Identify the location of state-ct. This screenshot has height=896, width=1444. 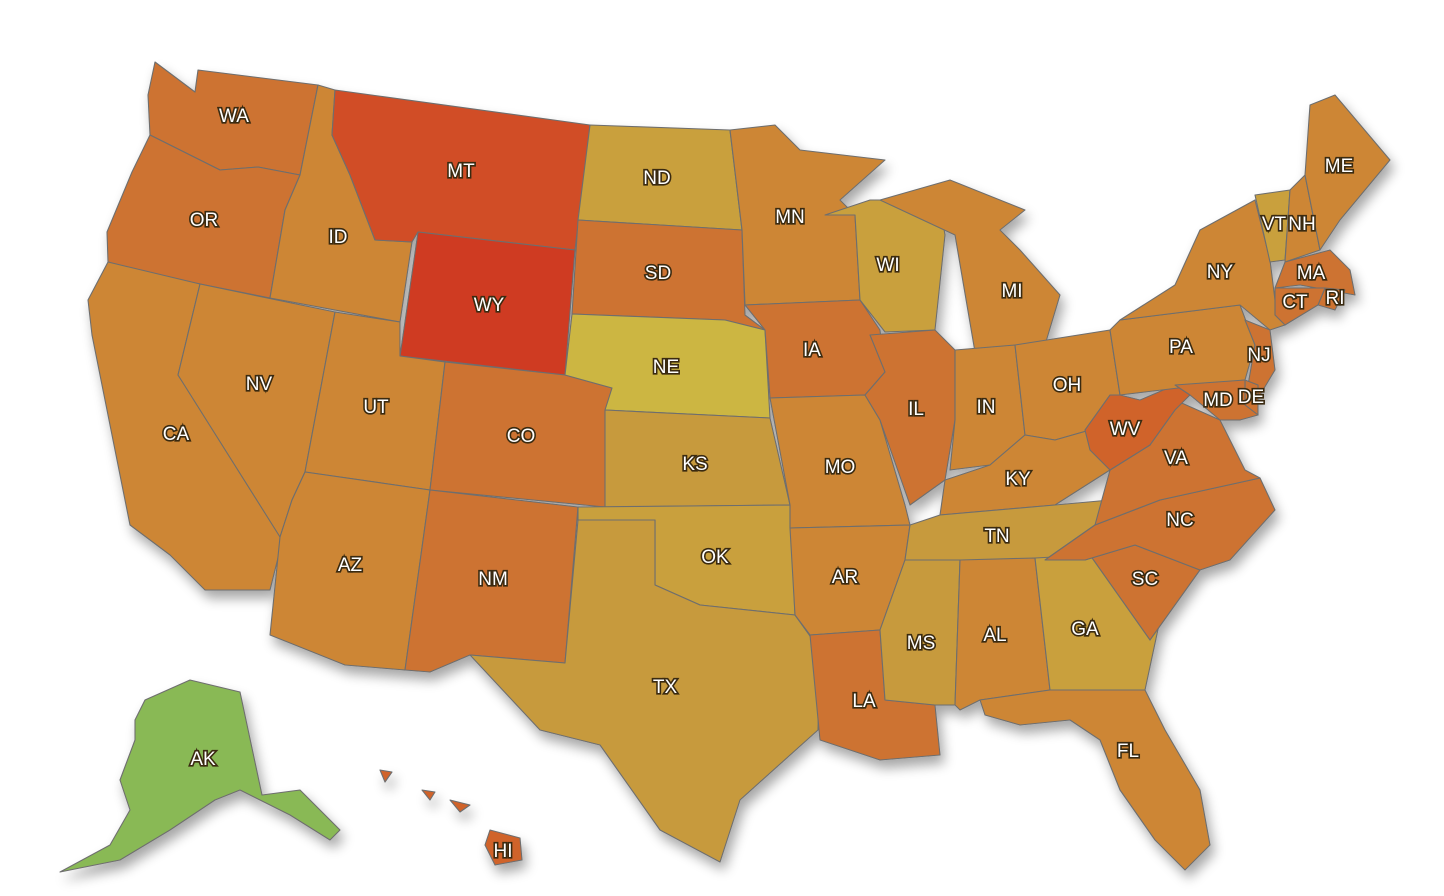
(1300, 306).